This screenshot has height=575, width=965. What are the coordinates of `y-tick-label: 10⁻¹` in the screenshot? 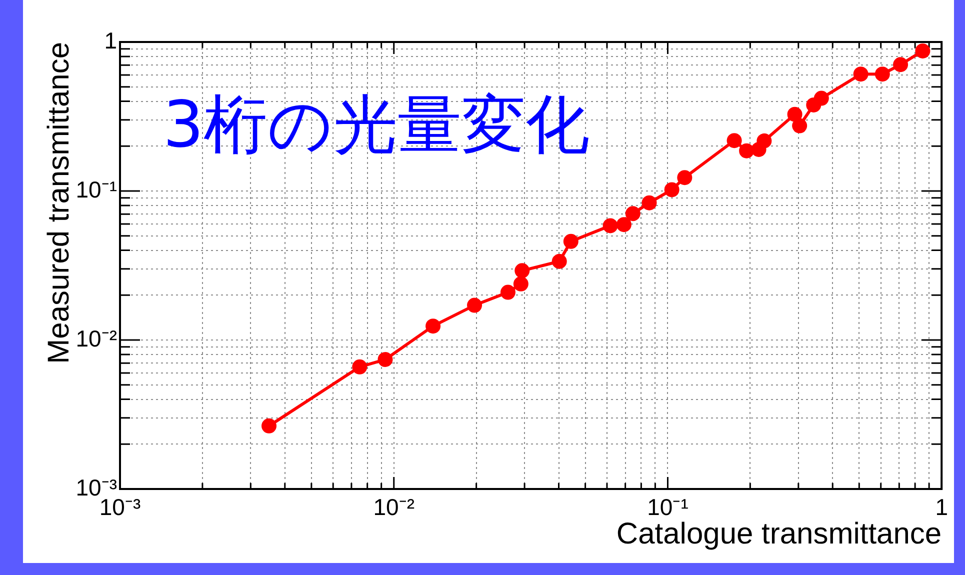 It's located at (97, 189).